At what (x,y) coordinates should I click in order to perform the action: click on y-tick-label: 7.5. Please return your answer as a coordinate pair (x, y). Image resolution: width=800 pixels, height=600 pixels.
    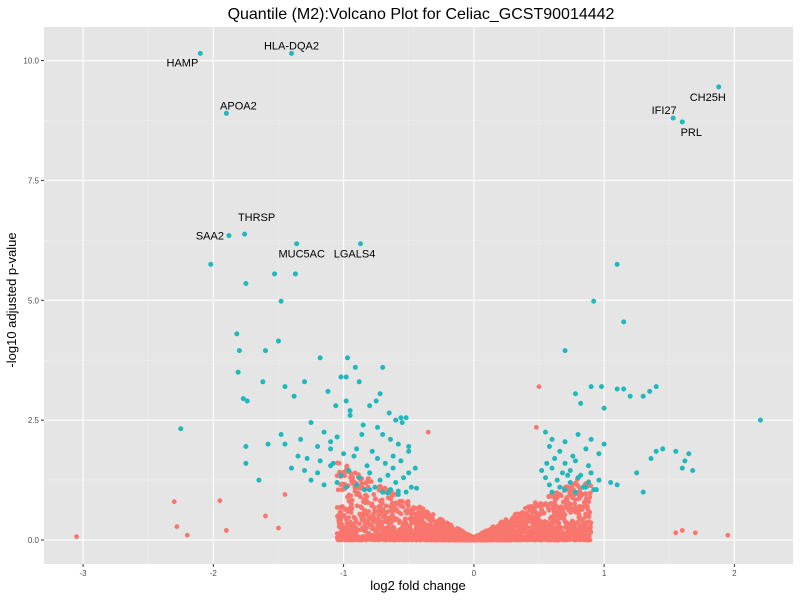
    Looking at the image, I should click on (34, 180).